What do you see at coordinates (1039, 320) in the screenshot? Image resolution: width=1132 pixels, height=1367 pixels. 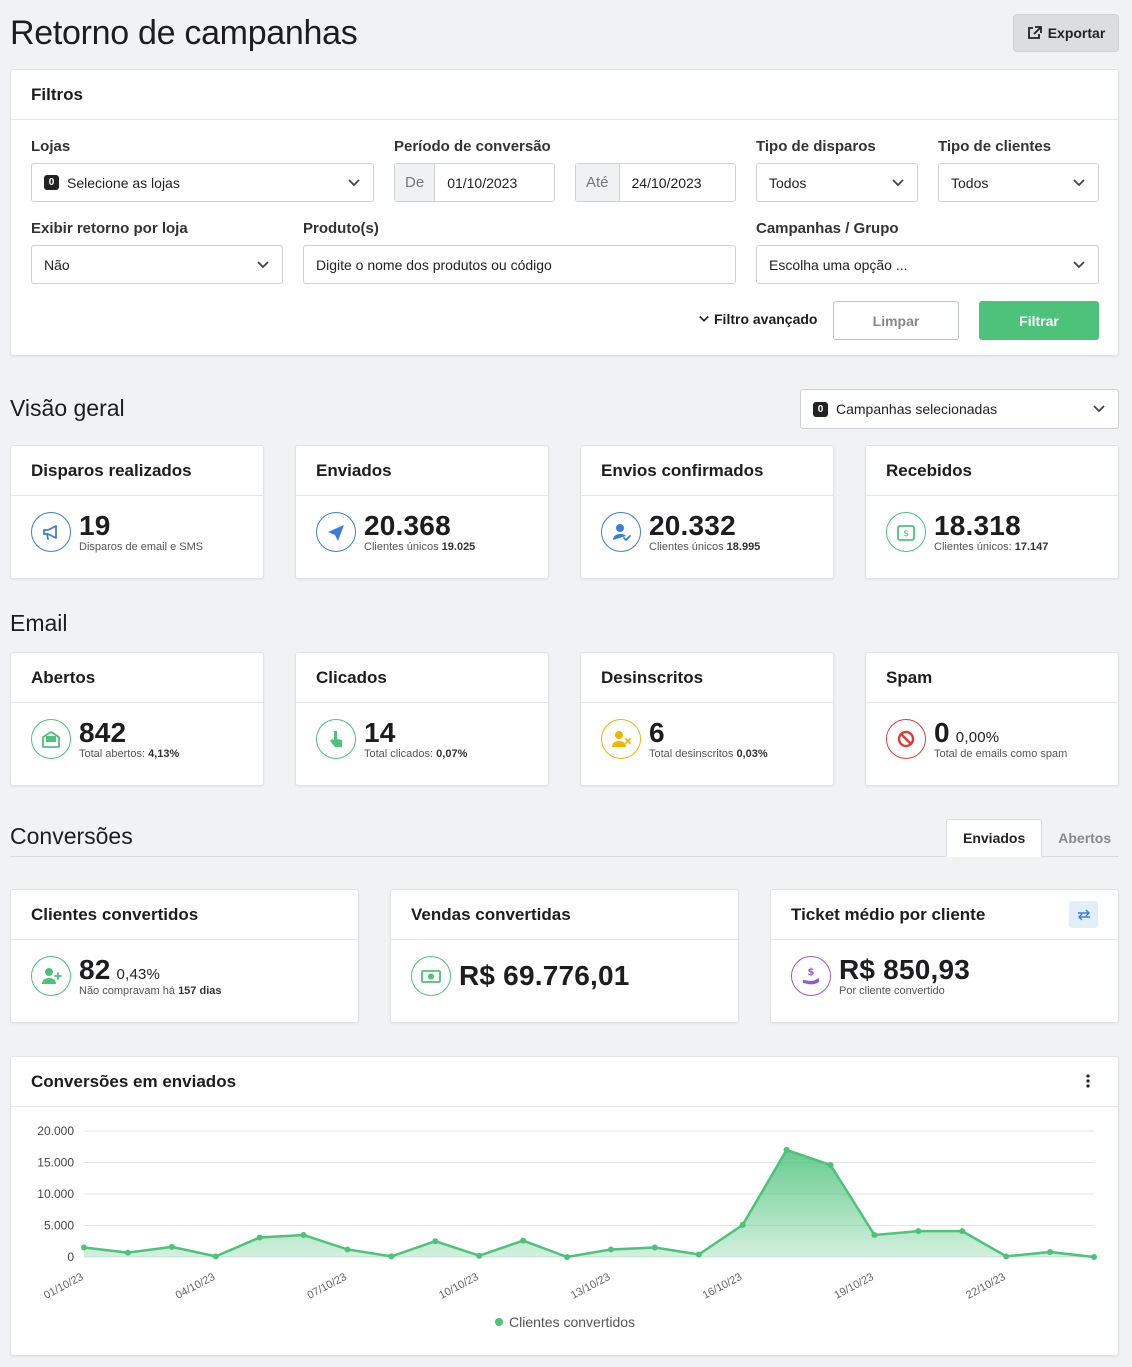 I see `filter-button: Filtrar` at bounding box center [1039, 320].